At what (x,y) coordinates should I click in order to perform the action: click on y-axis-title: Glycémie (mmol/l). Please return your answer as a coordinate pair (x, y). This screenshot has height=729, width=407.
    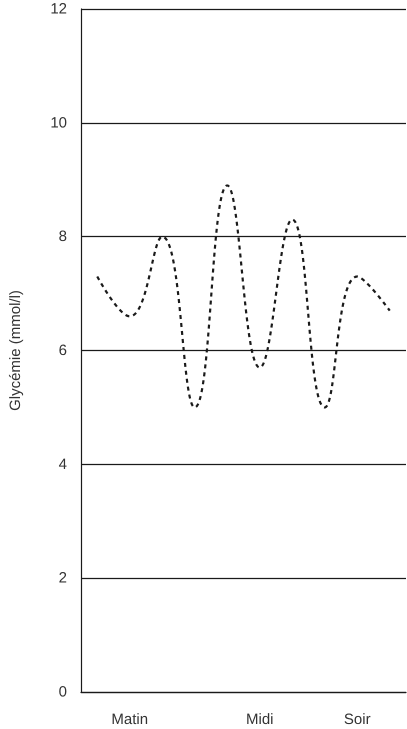
    Looking at the image, I should click on (15, 350).